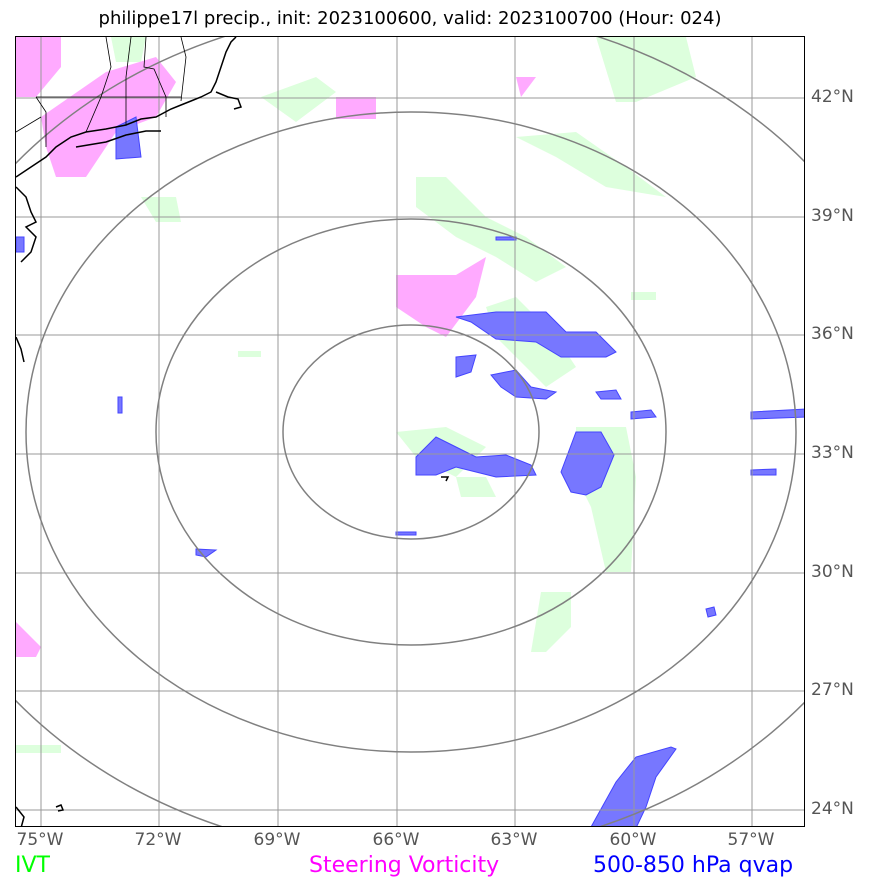  What do you see at coordinates (832, 334) in the screenshot?
I see `lat-label-36n: 36°N` at bounding box center [832, 334].